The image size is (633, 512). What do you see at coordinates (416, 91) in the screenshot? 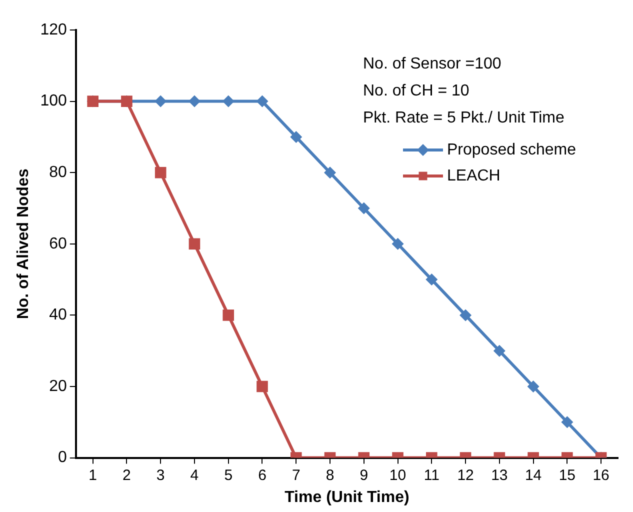
I see `annotation: No. of CH = 10` at bounding box center [416, 91].